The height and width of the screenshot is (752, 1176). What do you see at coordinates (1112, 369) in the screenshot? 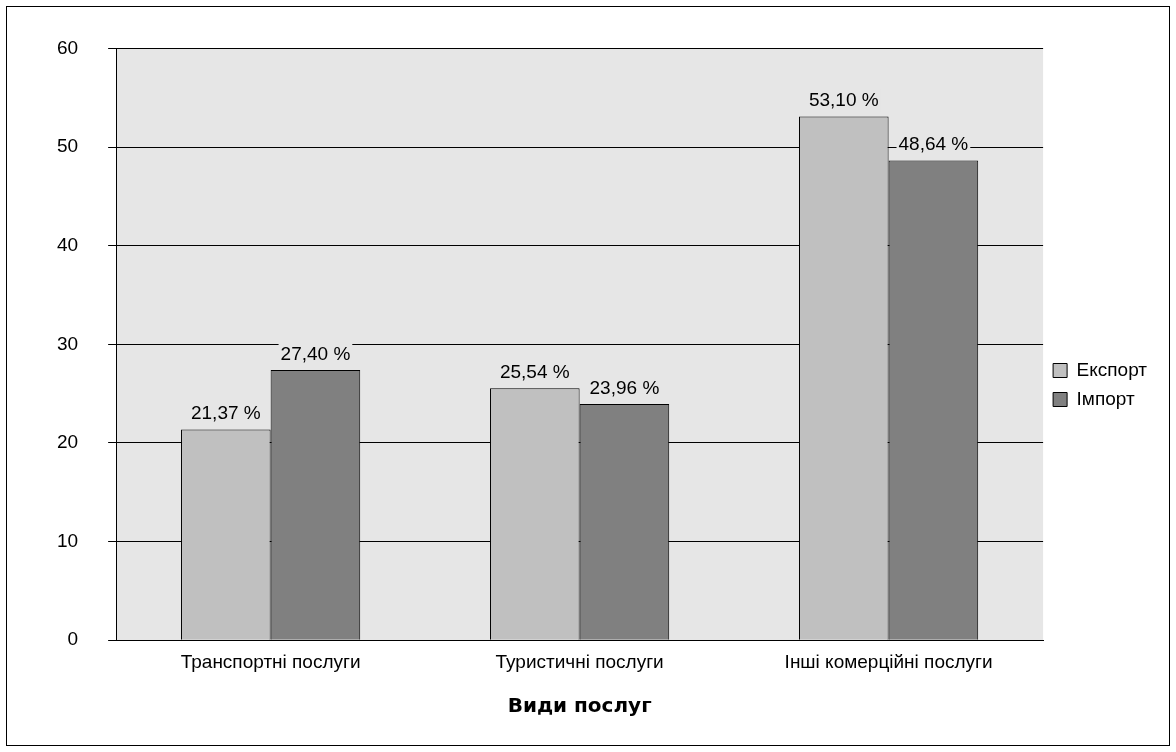
I see `legend-label: Експорт` at bounding box center [1112, 369].